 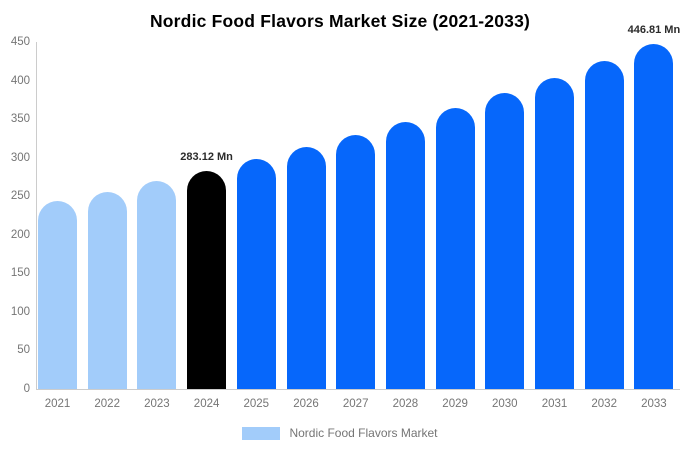 I want to click on x-tick-label-2023: 2023, so click(x=157, y=404).